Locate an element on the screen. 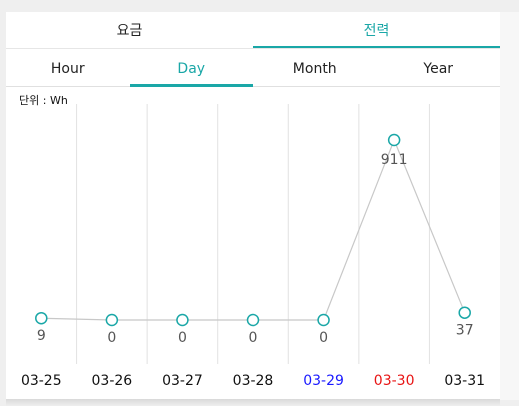 This screenshot has height=406, width=519. tab-hour: Hour is located at coordinates (67, 69).